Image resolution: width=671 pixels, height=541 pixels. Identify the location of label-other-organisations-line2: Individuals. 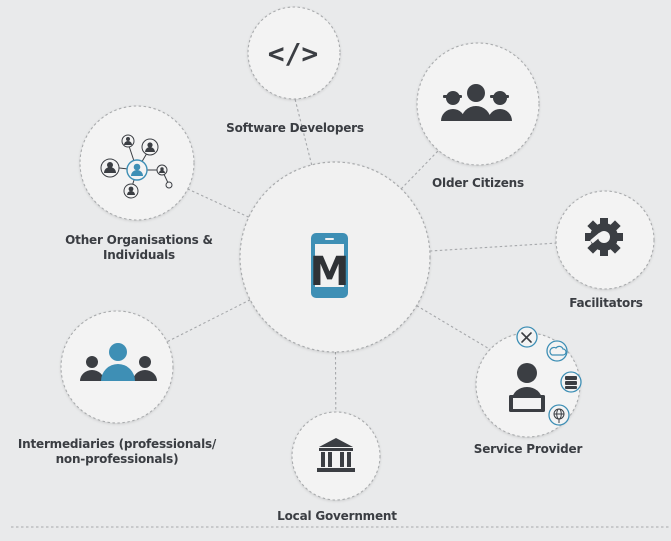
(139, 255).